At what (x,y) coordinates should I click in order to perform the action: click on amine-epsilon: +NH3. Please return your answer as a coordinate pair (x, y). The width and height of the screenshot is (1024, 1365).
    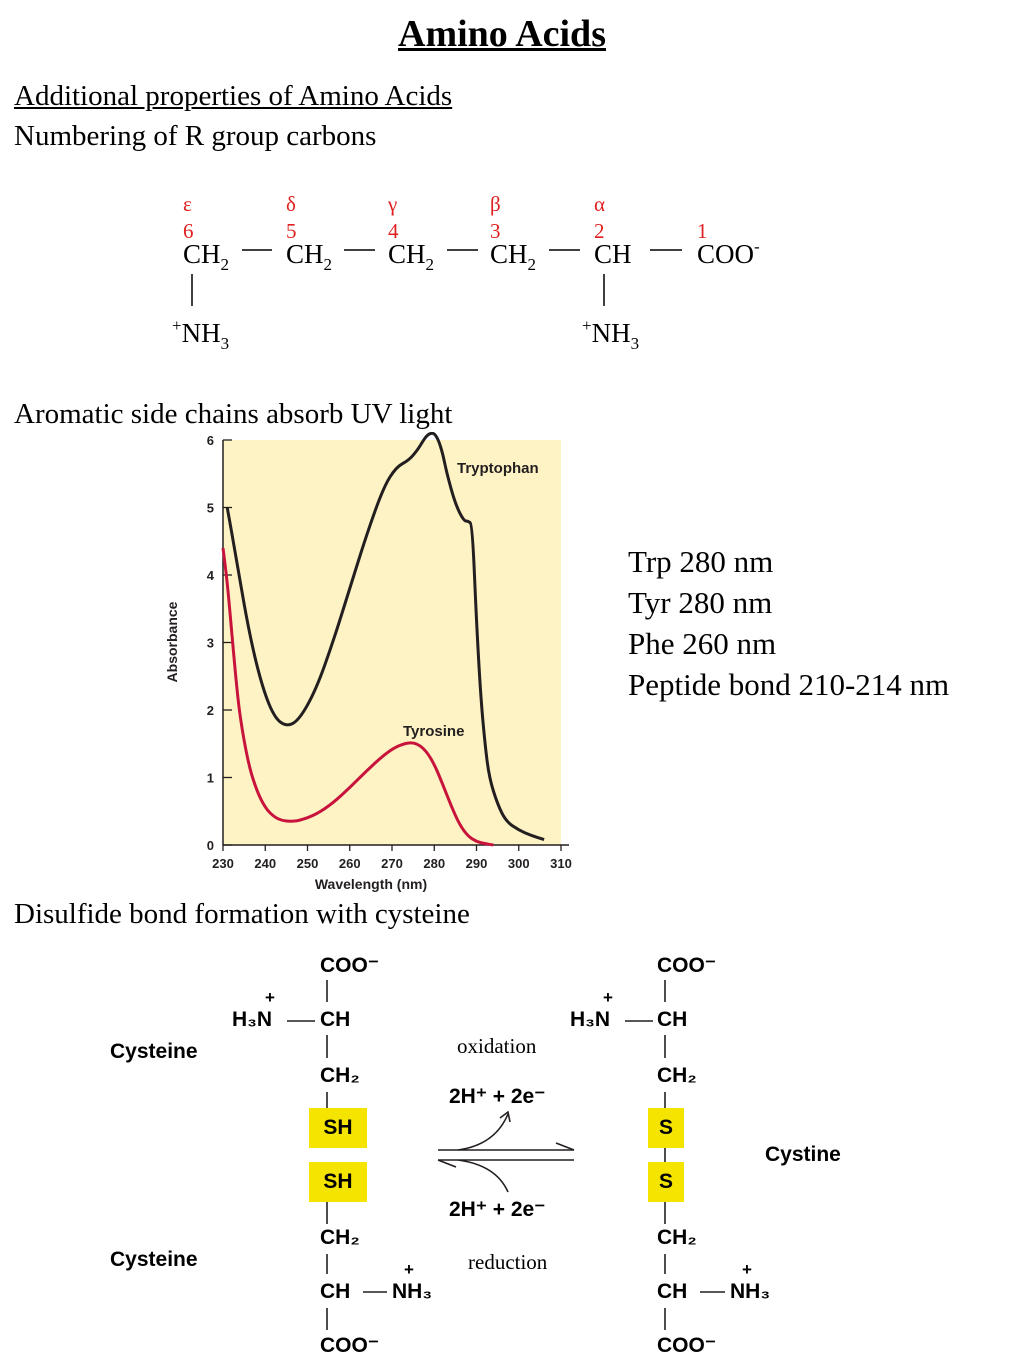
    Looking at the image, I should click on (201, 334).